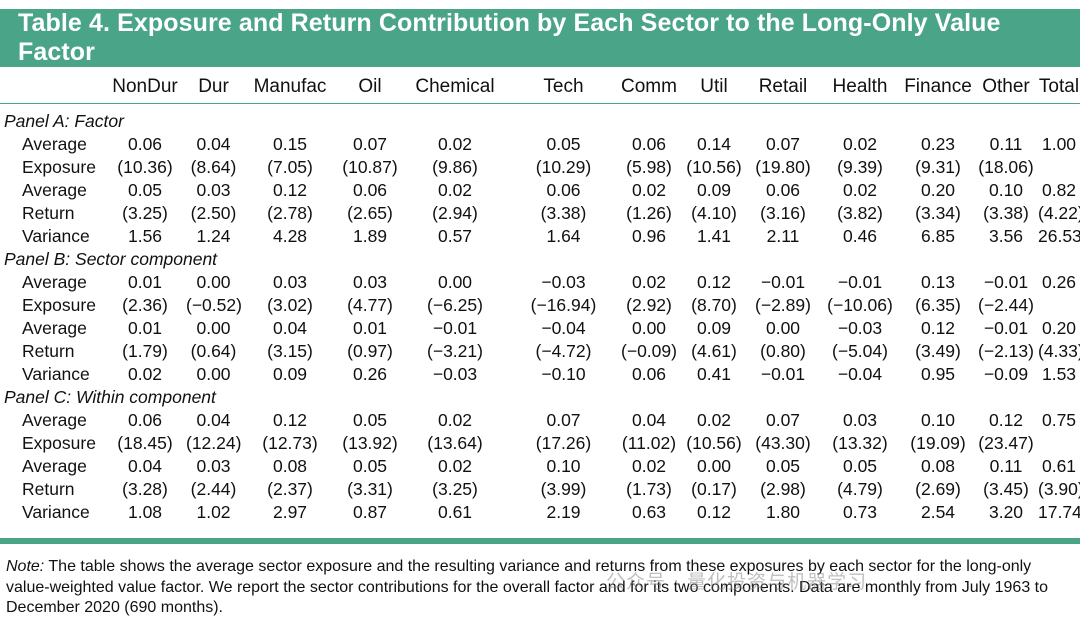 The width and height of the screenshot is (1080, 625). Describe the element at coordinates (938, 420) in the screenshot. I see `table-cell: 0.10` at that location.